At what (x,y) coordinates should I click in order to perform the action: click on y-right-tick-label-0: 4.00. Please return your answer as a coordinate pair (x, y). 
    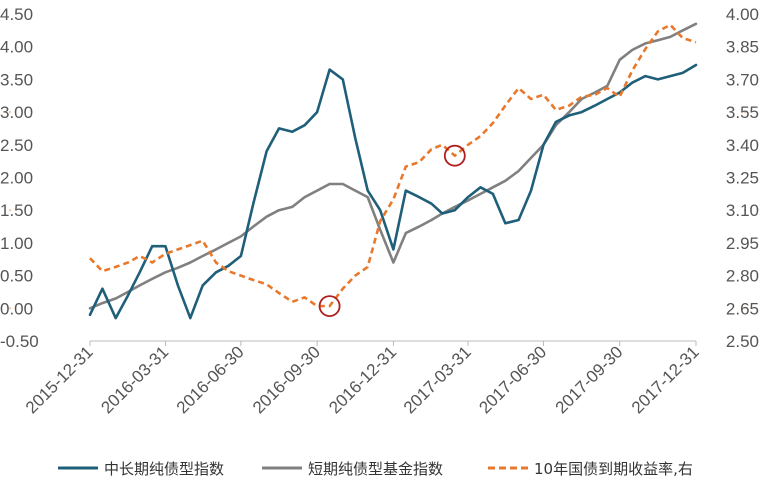
    Looking at the image, I should click on (742, 14).